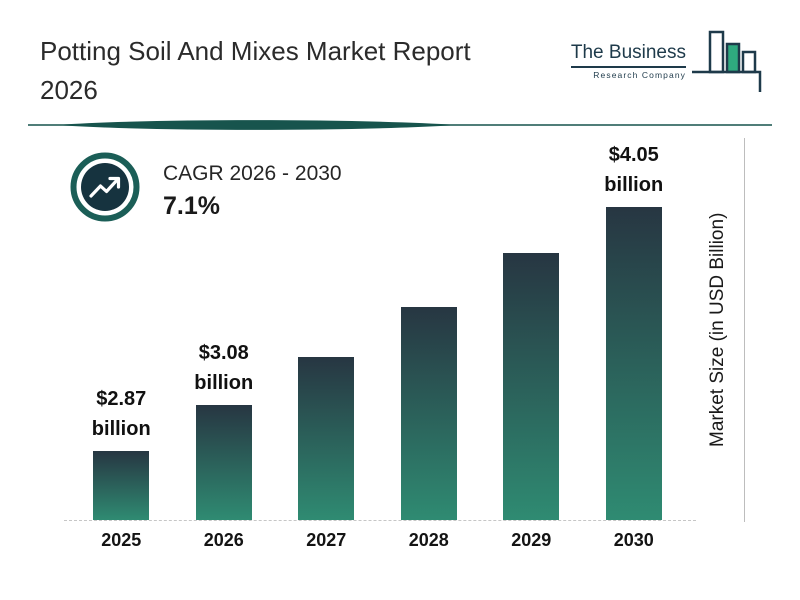 The height and width of the screenshot is (600, 800). What do you see at coordinates (400, 125) in the screenshot?
I see `lens-divider` at bounding box center [400, 125].